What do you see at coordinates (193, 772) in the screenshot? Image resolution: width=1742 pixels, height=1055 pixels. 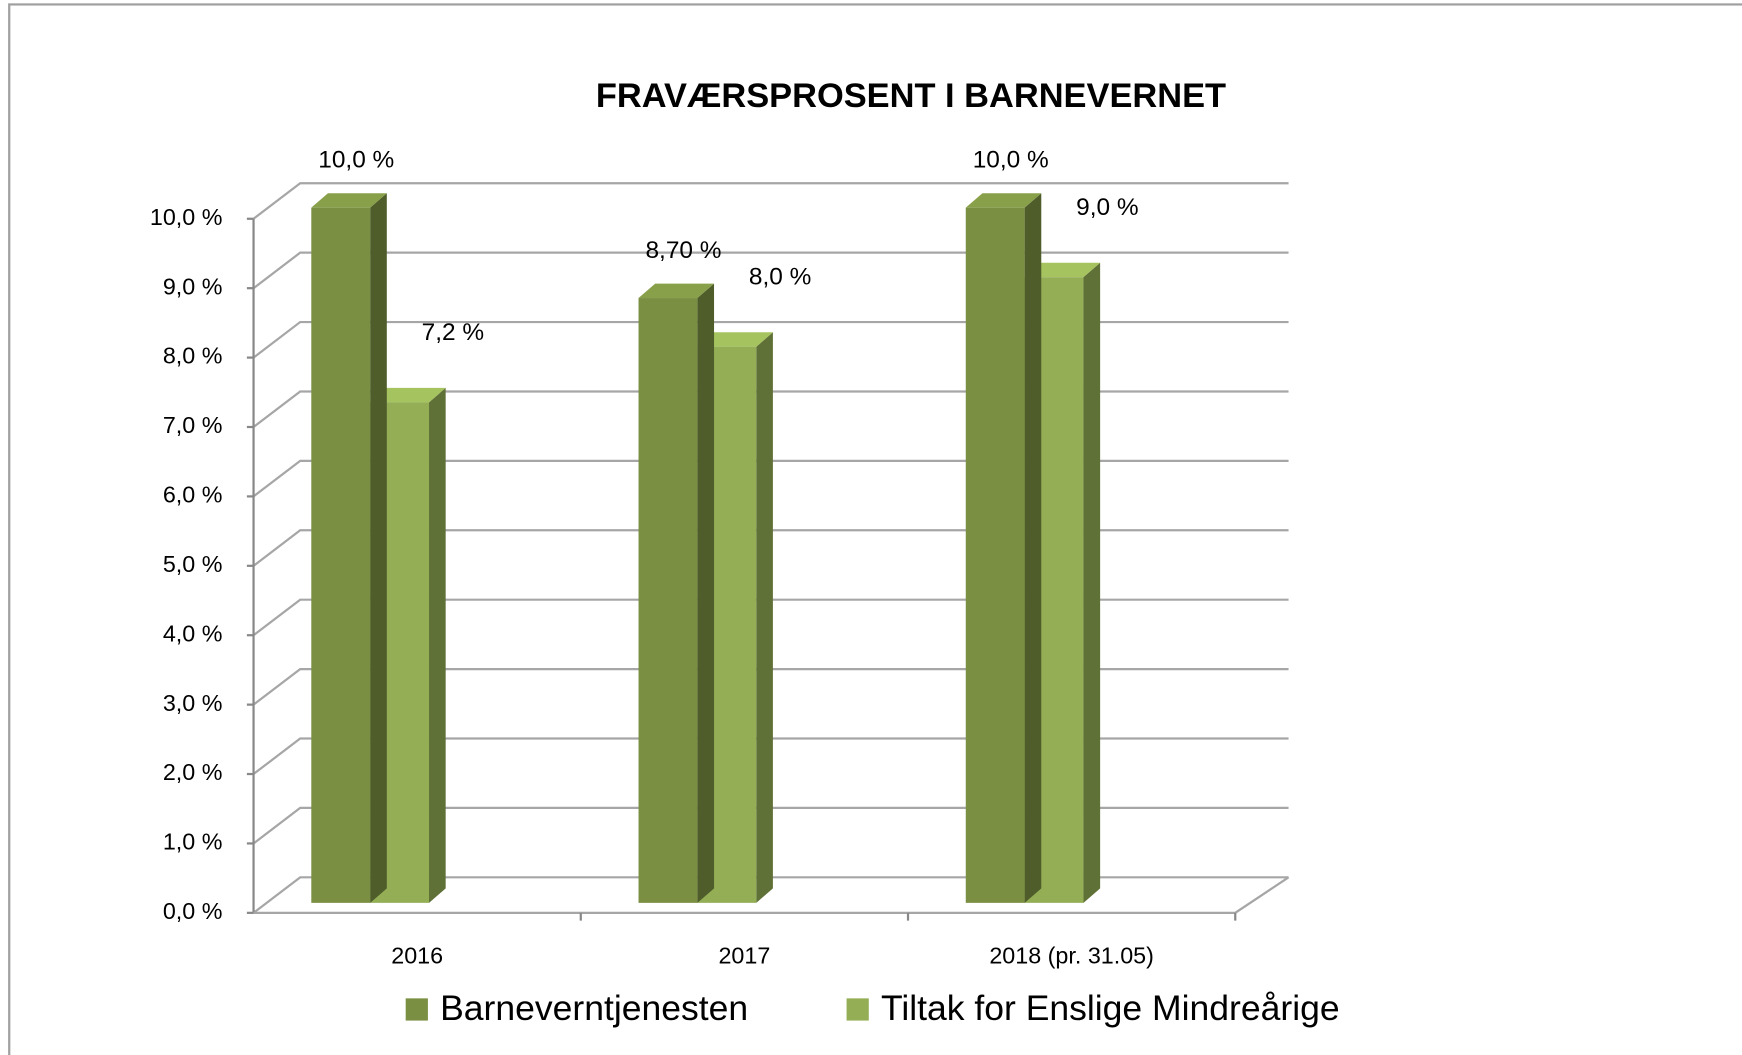 I see `y-tick-label: 2,0 %` at bounding box center [193, 772].